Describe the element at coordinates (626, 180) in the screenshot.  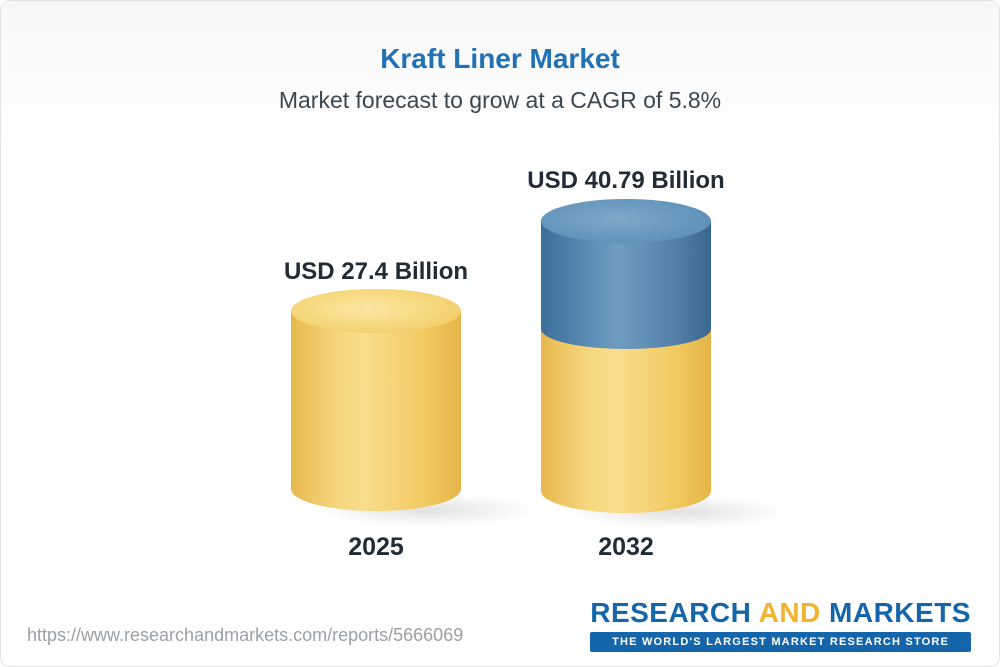
I see `value-label-2032: USD 40.79 Billion` at that location.